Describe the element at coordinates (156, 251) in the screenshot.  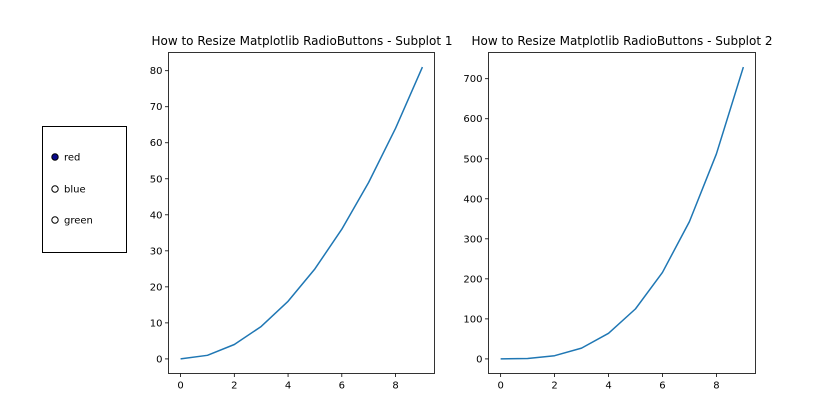
I see `y-tick-label: 30` at that location.